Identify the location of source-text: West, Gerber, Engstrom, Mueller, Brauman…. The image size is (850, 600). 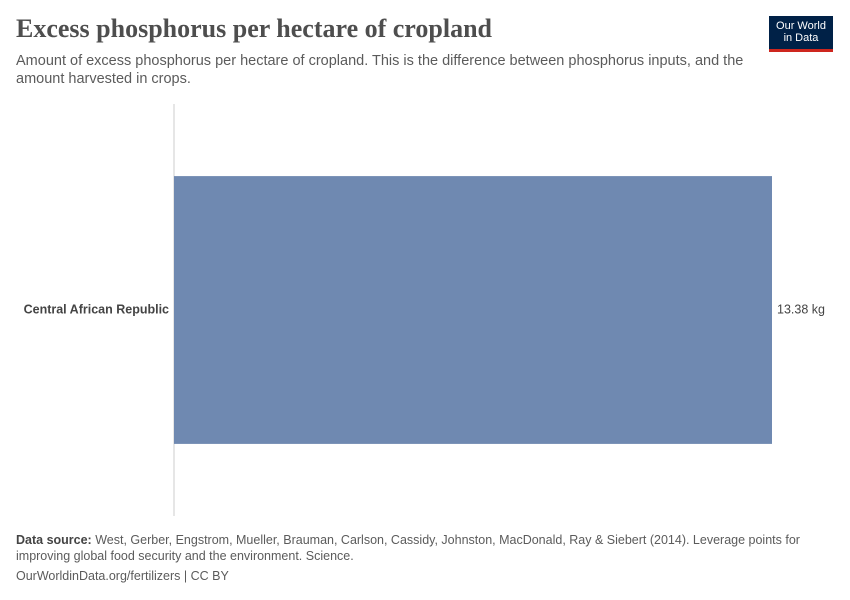
(408, 548).